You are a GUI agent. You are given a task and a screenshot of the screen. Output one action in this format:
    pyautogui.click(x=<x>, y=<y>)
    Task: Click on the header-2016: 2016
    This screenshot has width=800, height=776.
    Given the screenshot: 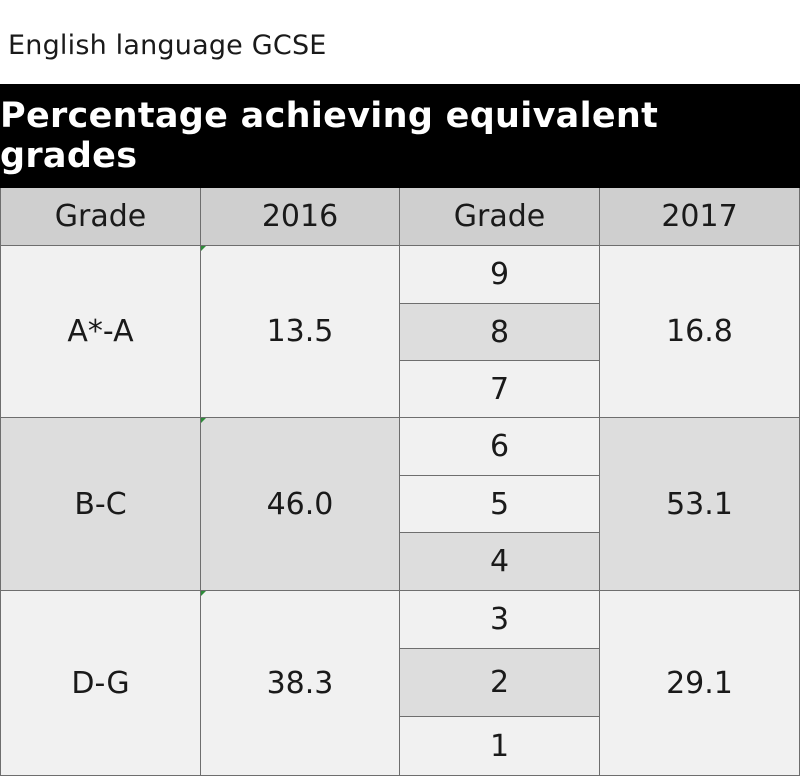 What is the action you would take?
    pyautogui.click(x=300, y=217)
    